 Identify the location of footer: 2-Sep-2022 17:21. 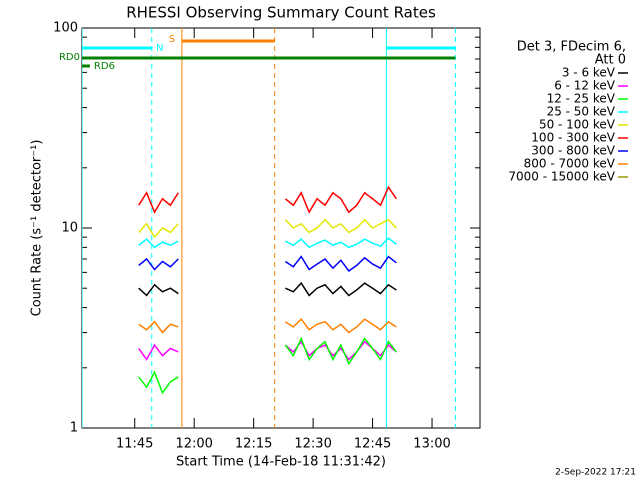
(595, 473).